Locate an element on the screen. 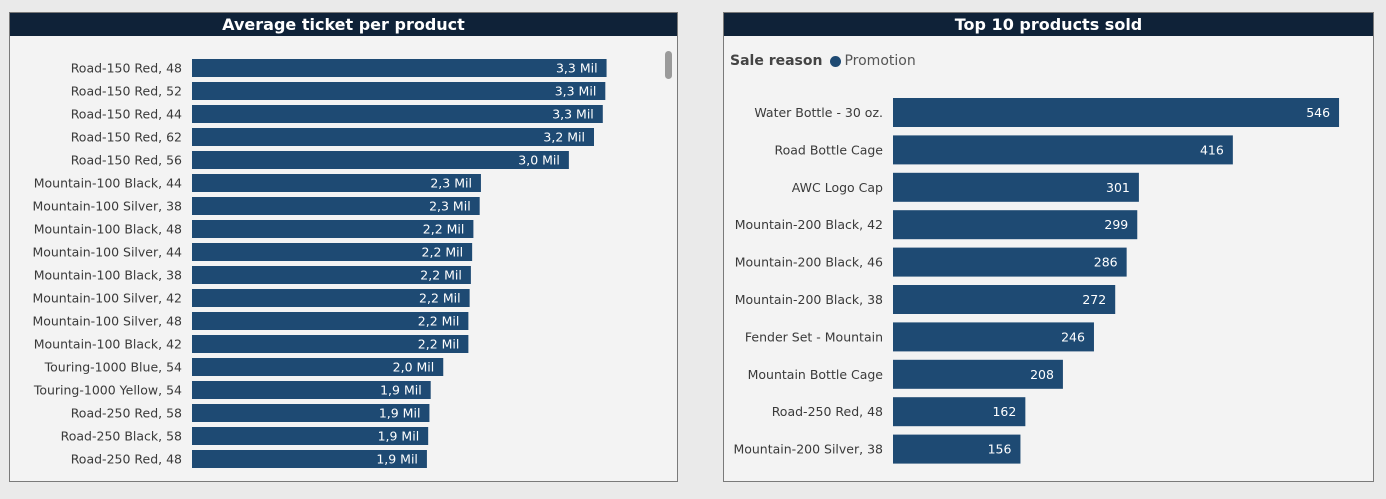 This screenshot has height=499, width=1386. category-label: Mountain-100 Black, 44 is located at coordinates (108, 183).